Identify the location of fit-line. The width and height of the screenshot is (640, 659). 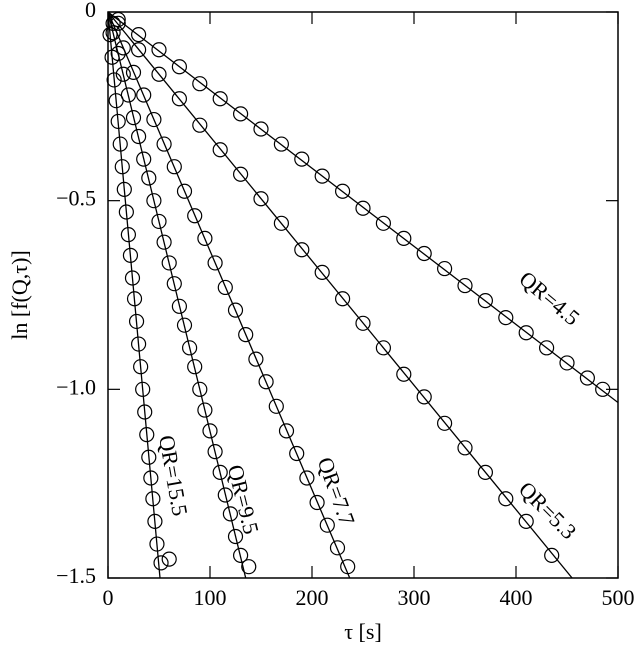
(134, 295).